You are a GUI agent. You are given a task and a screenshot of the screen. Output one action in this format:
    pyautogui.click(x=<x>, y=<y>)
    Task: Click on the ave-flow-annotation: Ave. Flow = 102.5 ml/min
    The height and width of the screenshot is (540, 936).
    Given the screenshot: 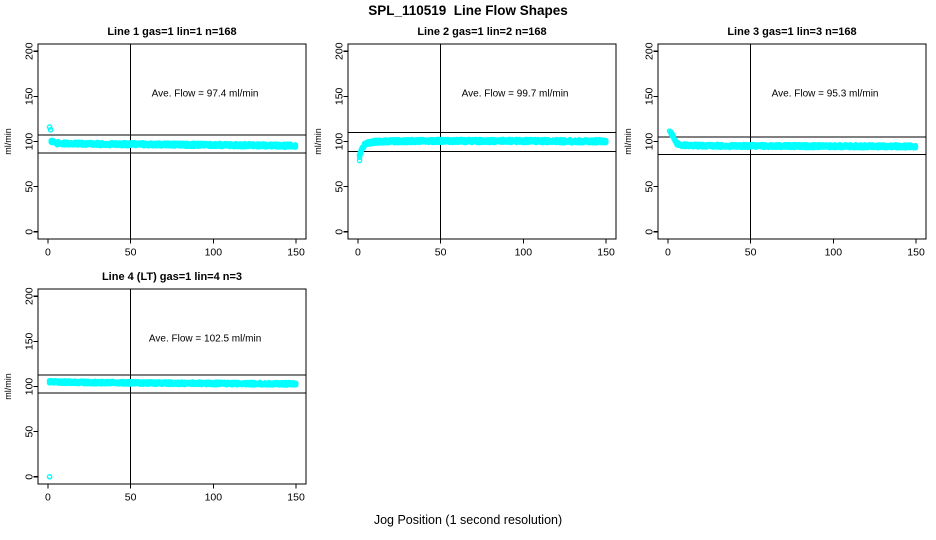 What is the action you would take?
    pyautogui.click(x=205, y=338)
    